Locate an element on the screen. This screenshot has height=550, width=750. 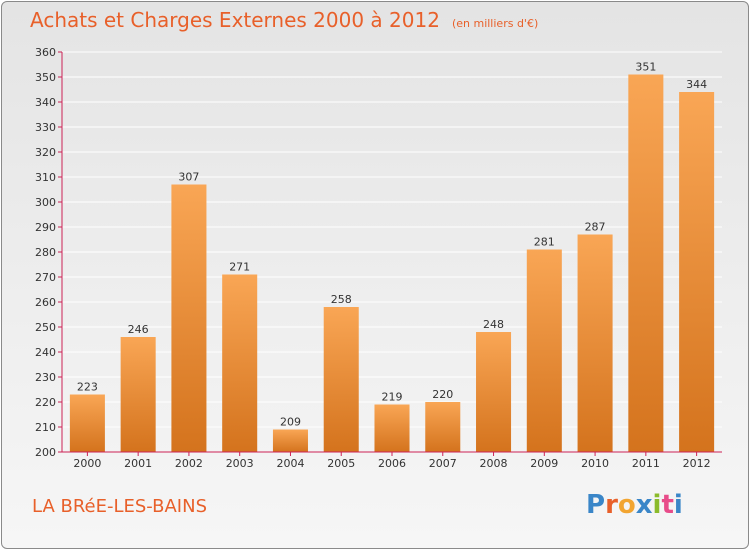
y-tick-label: 260 is located at coordinates (45, 302).